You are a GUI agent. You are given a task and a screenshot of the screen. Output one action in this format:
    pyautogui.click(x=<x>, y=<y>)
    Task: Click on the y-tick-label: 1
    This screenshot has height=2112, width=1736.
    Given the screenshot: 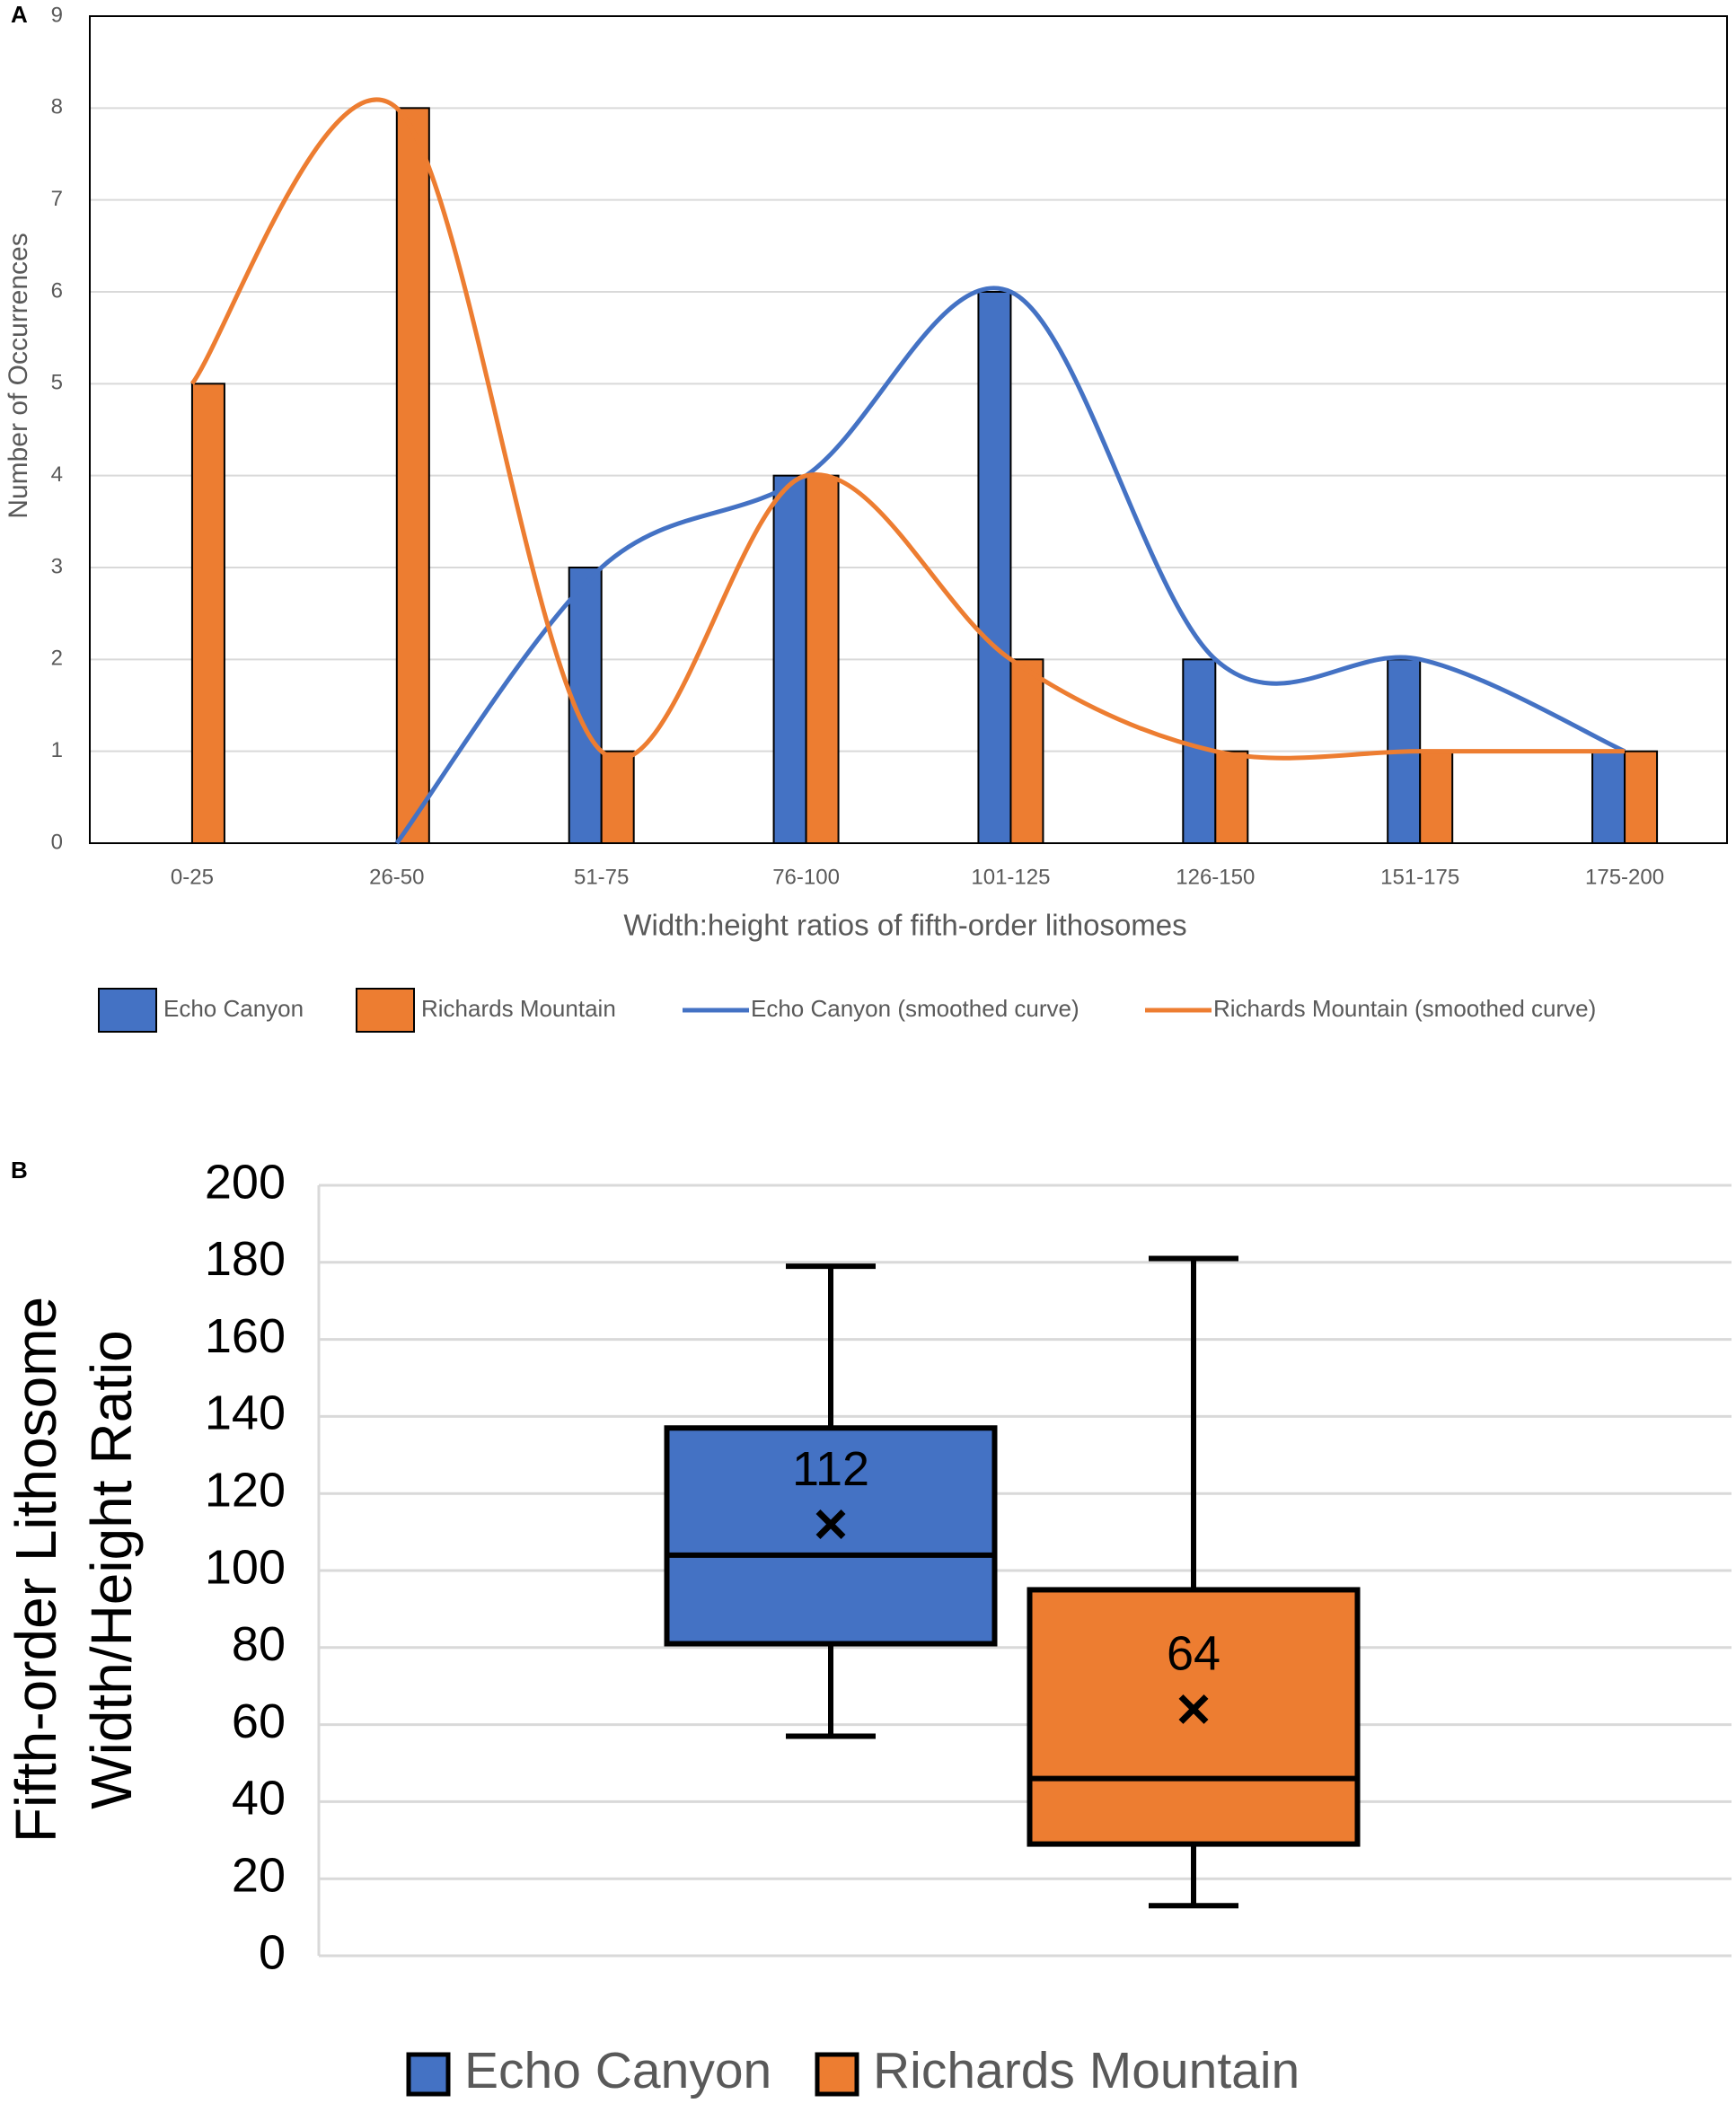 What is the action you would take?
    pyautogui.click(x=57, y=750)
    